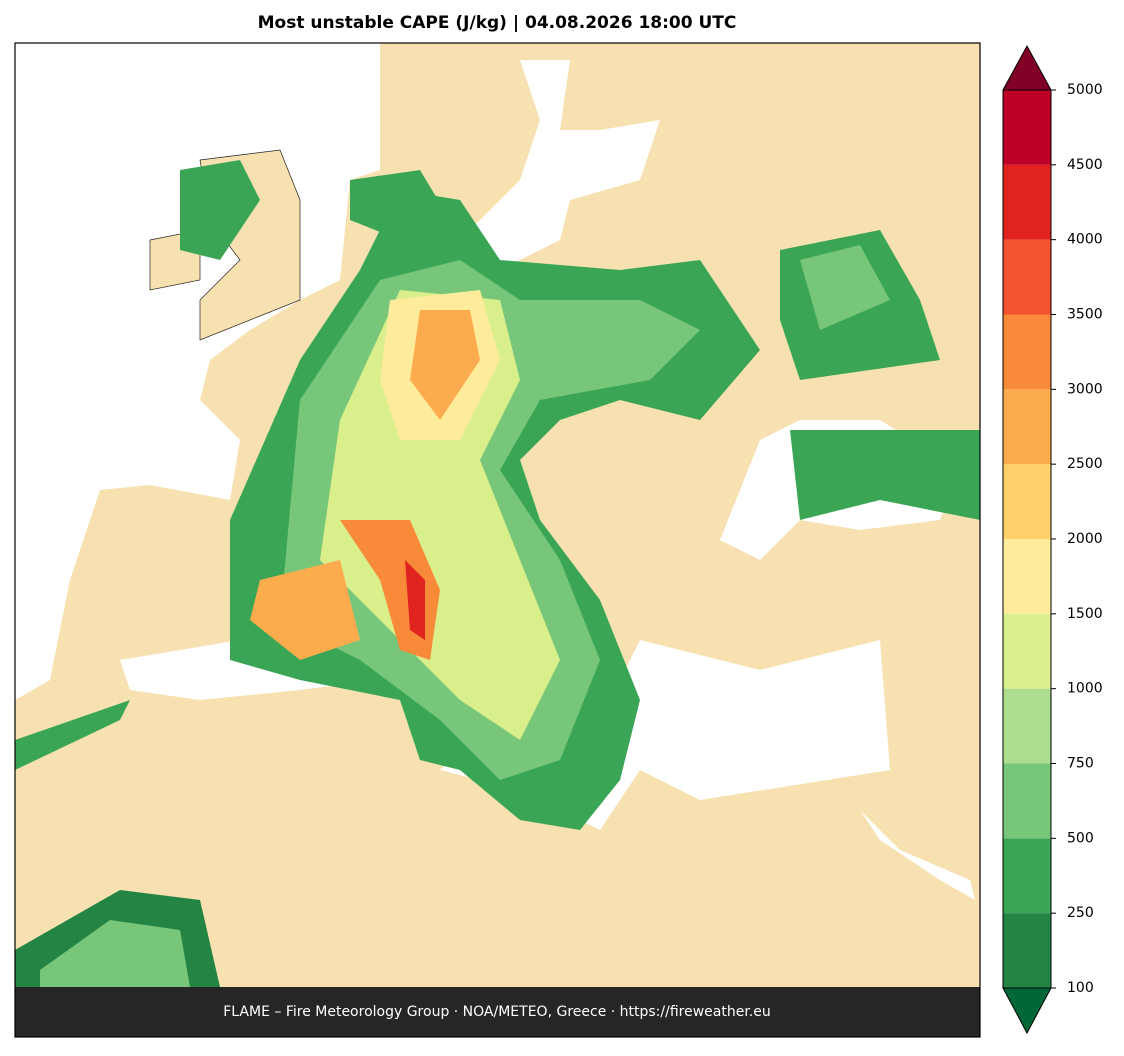  What do you see at coordinates (1080, 913) in the screenshot?
I see `colorbar-tick-label: 250` at bounding box center [1080, 913].